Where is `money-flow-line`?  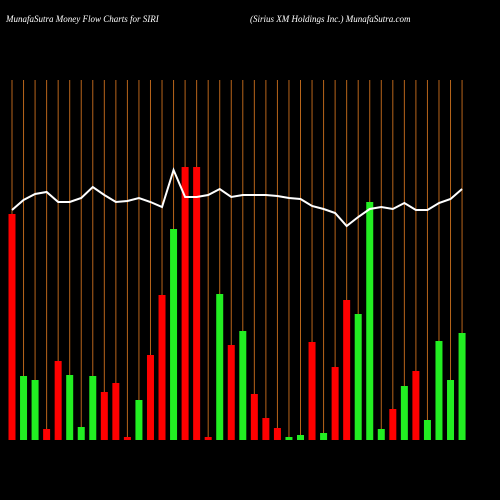
money-flow-line is located at coordinates (237, 197).